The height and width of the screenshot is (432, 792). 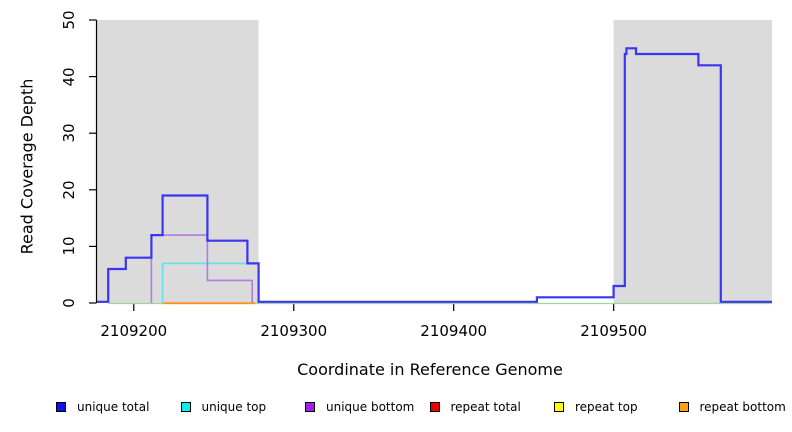 What do you see at coordinates (113, 406) in the screenshot?
I see `legend-label: unique total` at bounding box center [113, 406].